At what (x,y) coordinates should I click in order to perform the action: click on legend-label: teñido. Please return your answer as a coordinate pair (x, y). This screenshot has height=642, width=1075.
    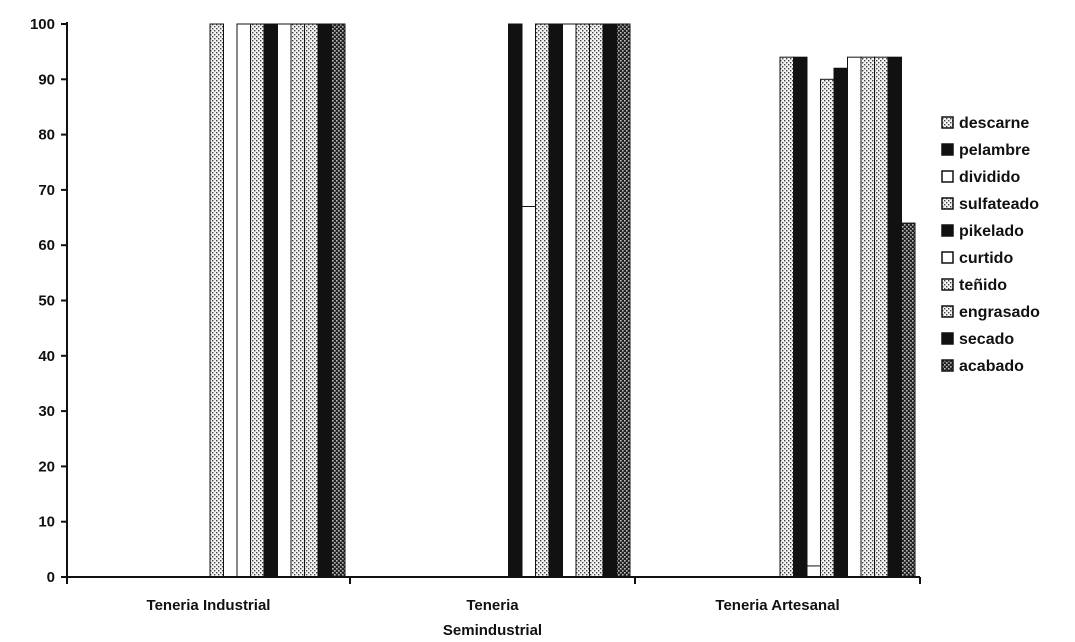
    Looking at the image, I should click on (983, 285).